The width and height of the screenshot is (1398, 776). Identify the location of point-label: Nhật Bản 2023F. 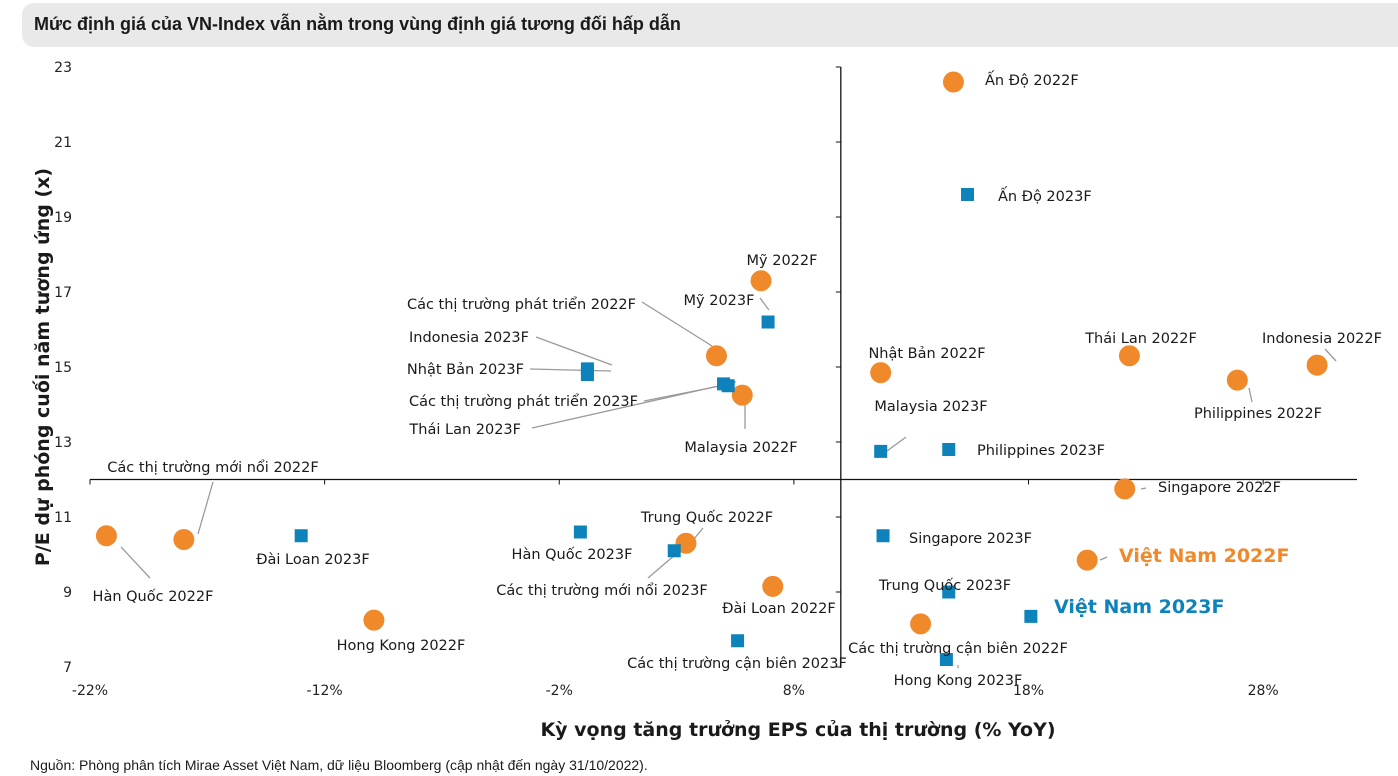
(465, 370).